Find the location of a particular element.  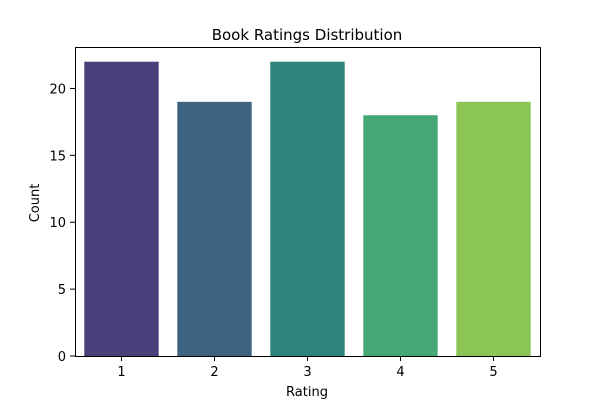

x-ticks-group: 1 2 3 4 5 is located at coordinates (307, 368).